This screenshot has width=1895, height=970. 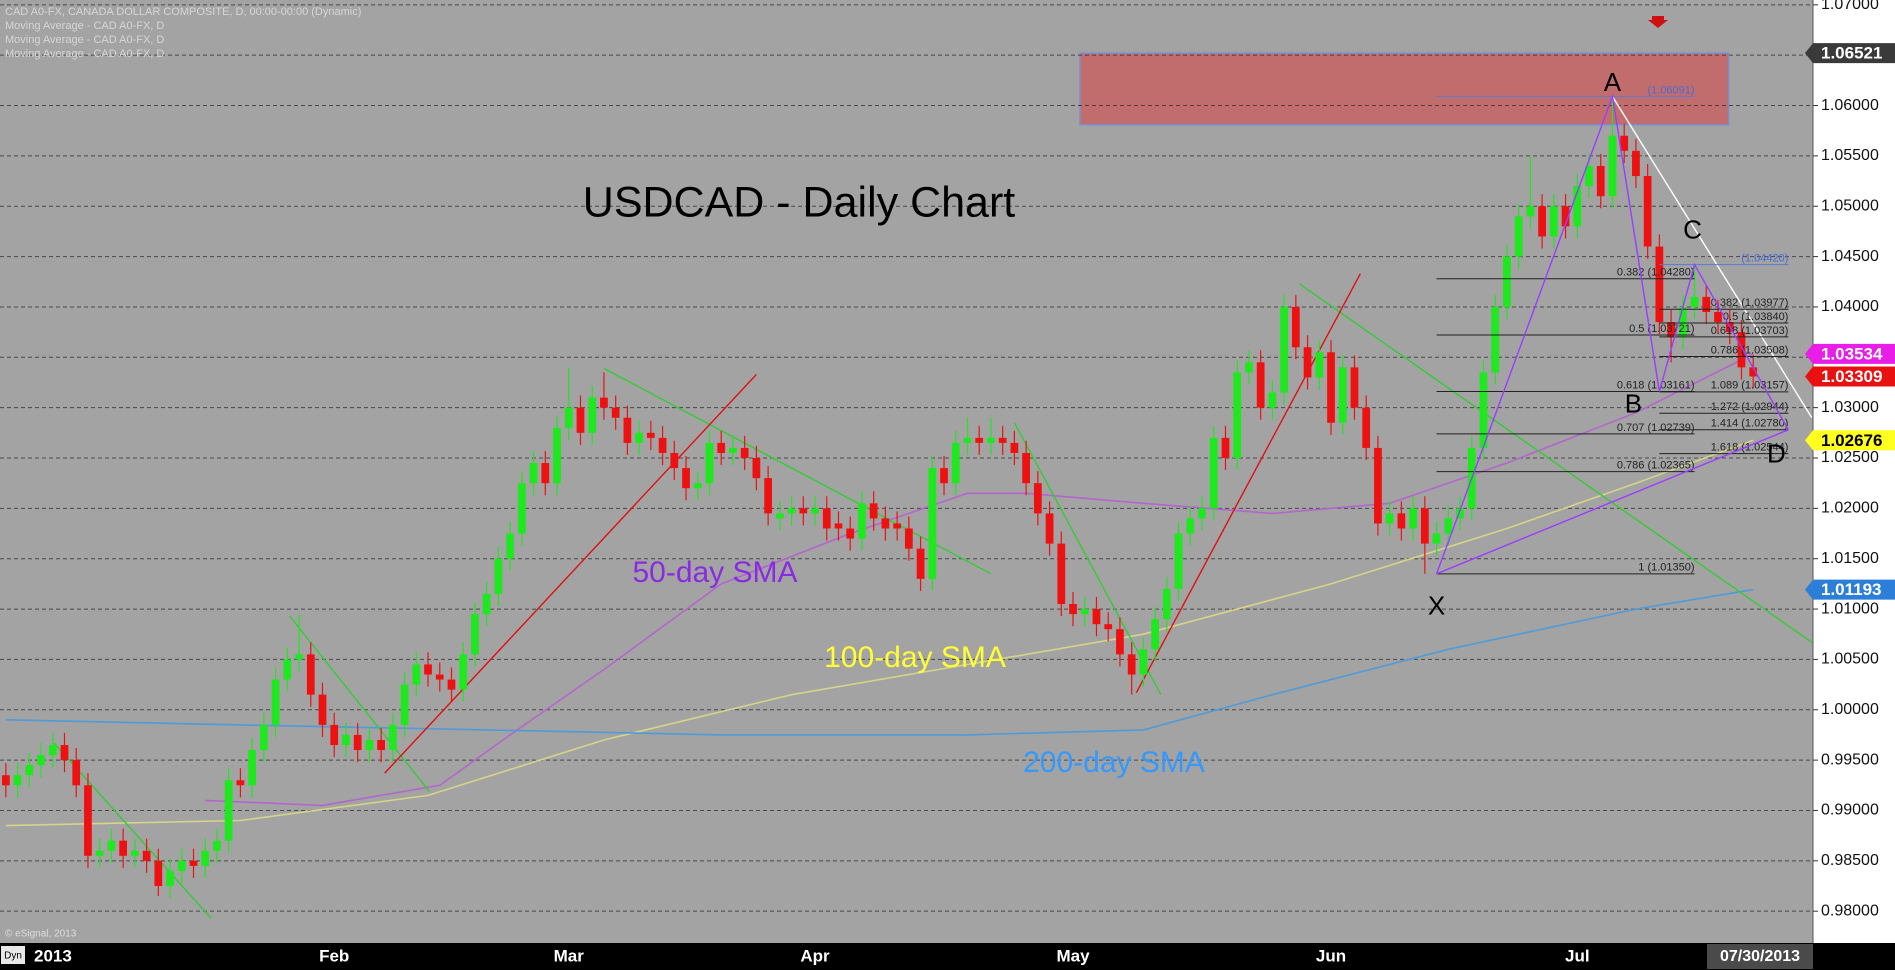 What do you see at coordinates (1656, 466) in the screenshot?
I see `fib-level-label: 0.786 (1.02365)` at bounding box center [1656, 466].